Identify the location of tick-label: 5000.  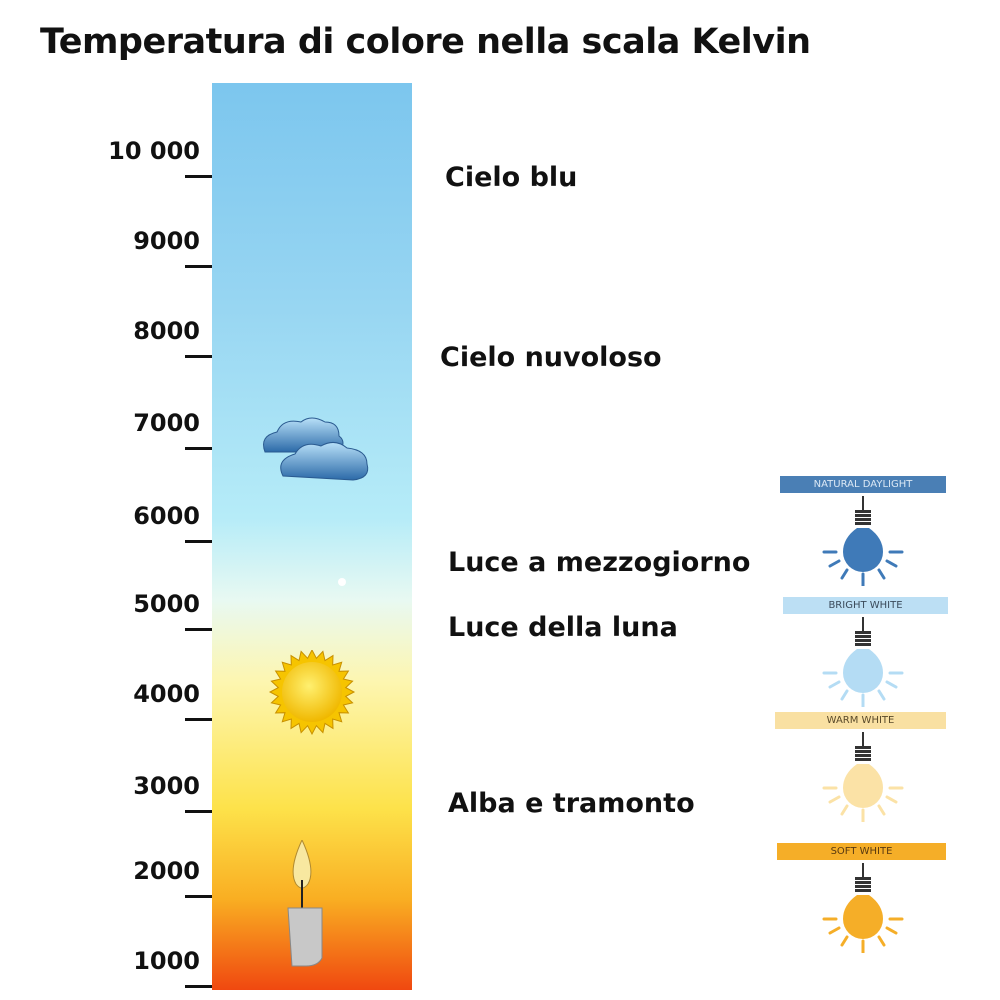
(166, 604).